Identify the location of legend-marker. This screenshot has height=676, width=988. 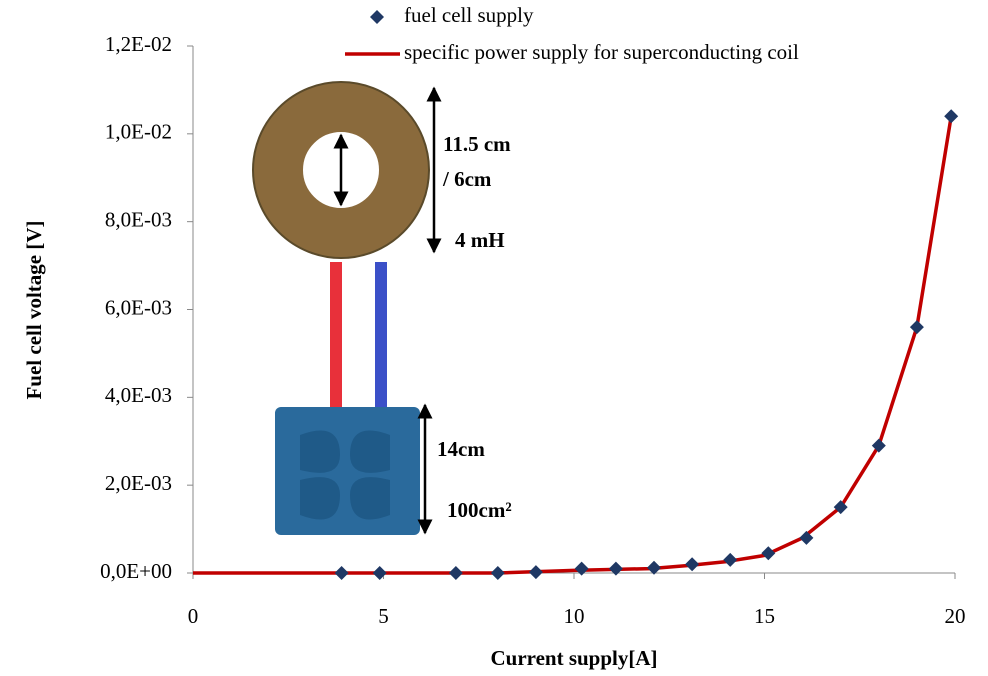
(377, 17).